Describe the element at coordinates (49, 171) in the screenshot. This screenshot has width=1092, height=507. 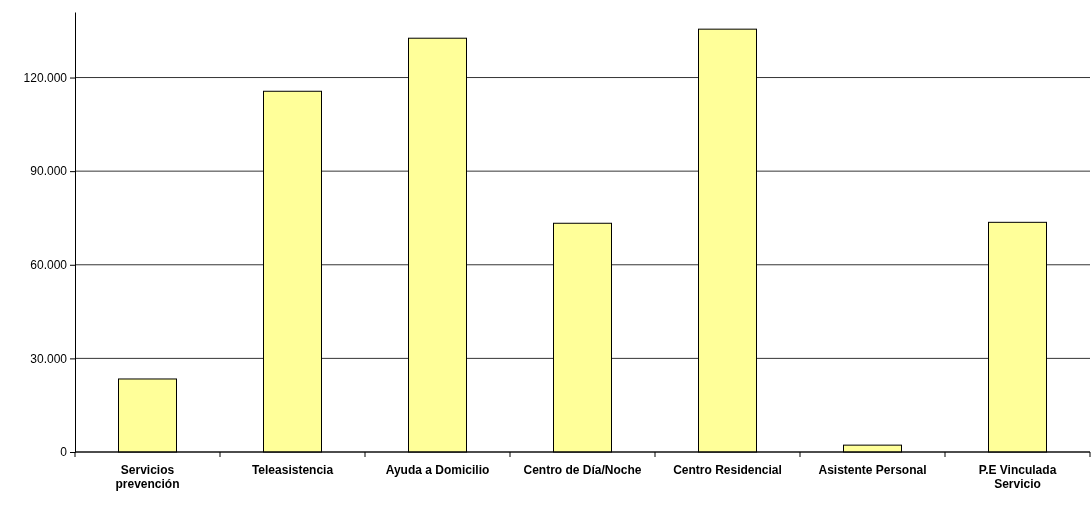
I see `y-tick-label: 90.000` at that location.